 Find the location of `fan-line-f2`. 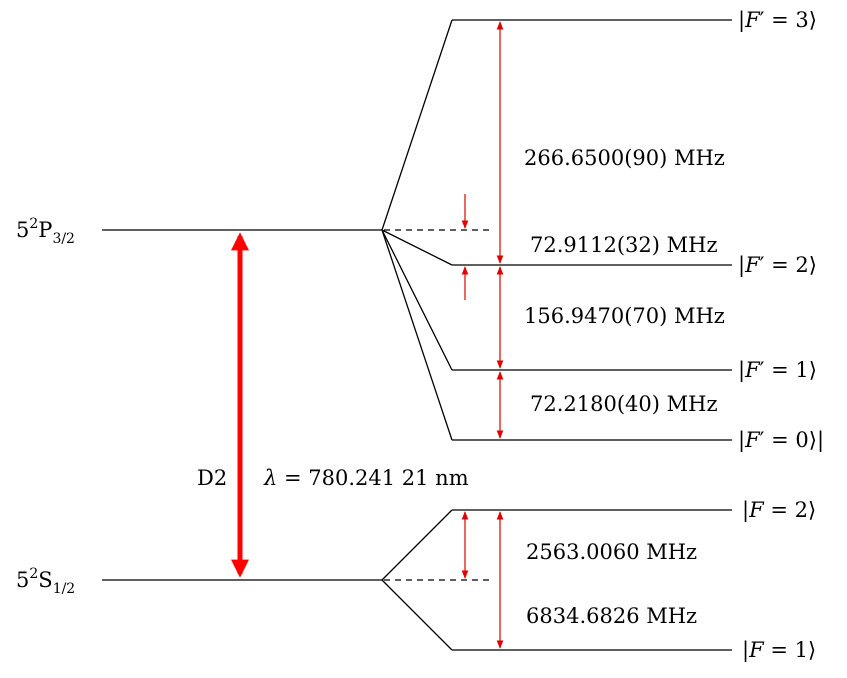

fan-line-f2 is located at coordinates (417, 247).